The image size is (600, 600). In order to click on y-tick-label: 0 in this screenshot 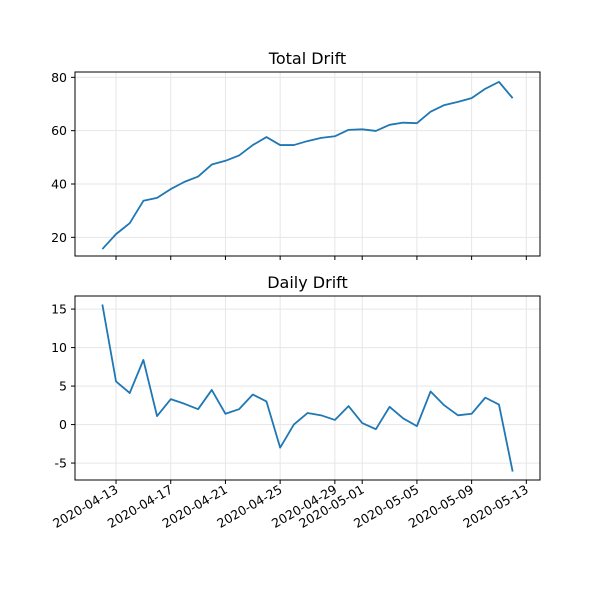, I will do `click(63, 424)`.